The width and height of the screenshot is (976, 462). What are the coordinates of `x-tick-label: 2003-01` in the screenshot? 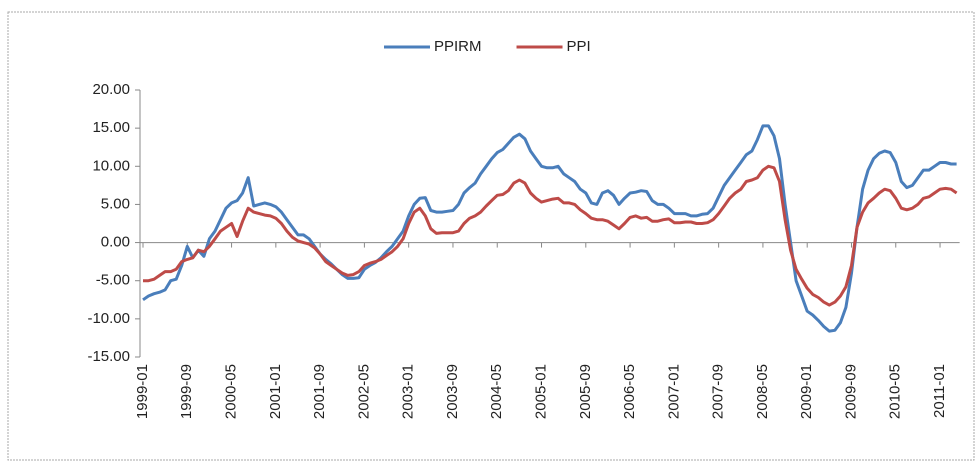 It's located at (408, 391).